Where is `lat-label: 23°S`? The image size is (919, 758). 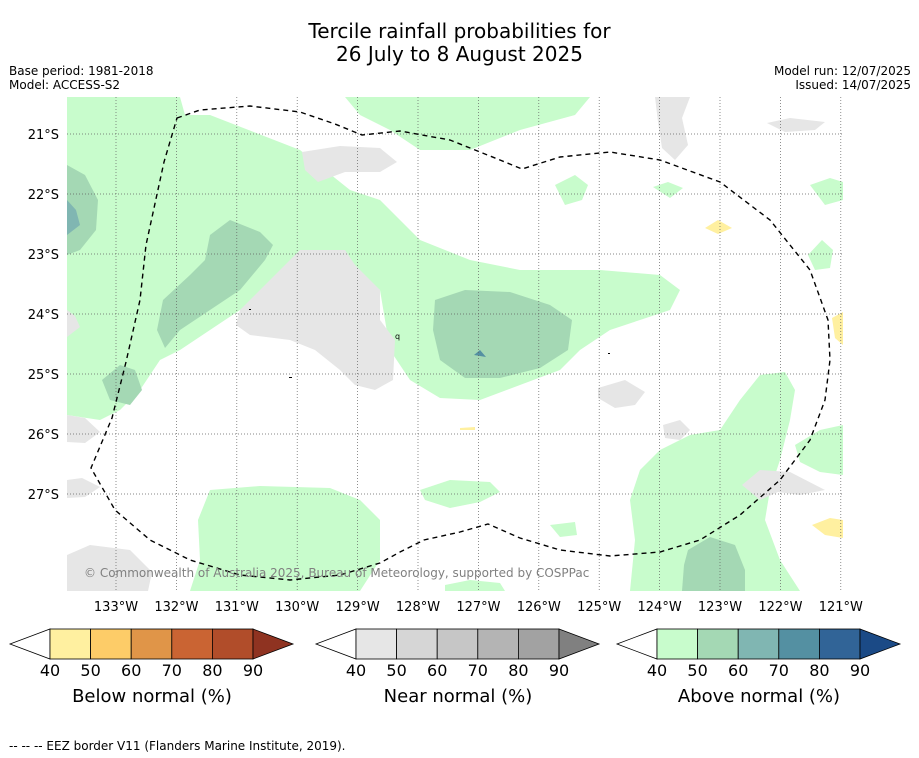
lat-label: 23°S is located at coordinates (43, 255).